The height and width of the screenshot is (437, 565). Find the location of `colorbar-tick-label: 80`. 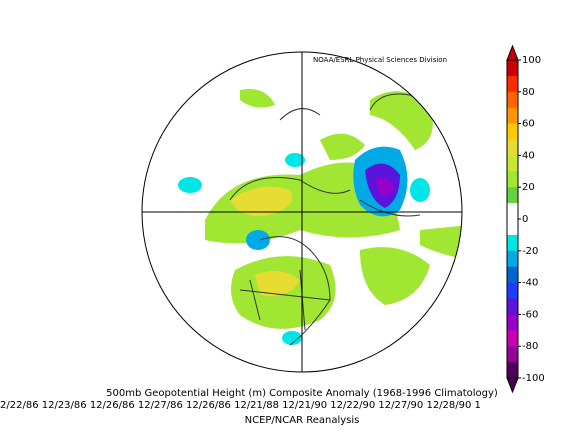

colorbar-tick-label: 80 is located at coordinates (528, 92).